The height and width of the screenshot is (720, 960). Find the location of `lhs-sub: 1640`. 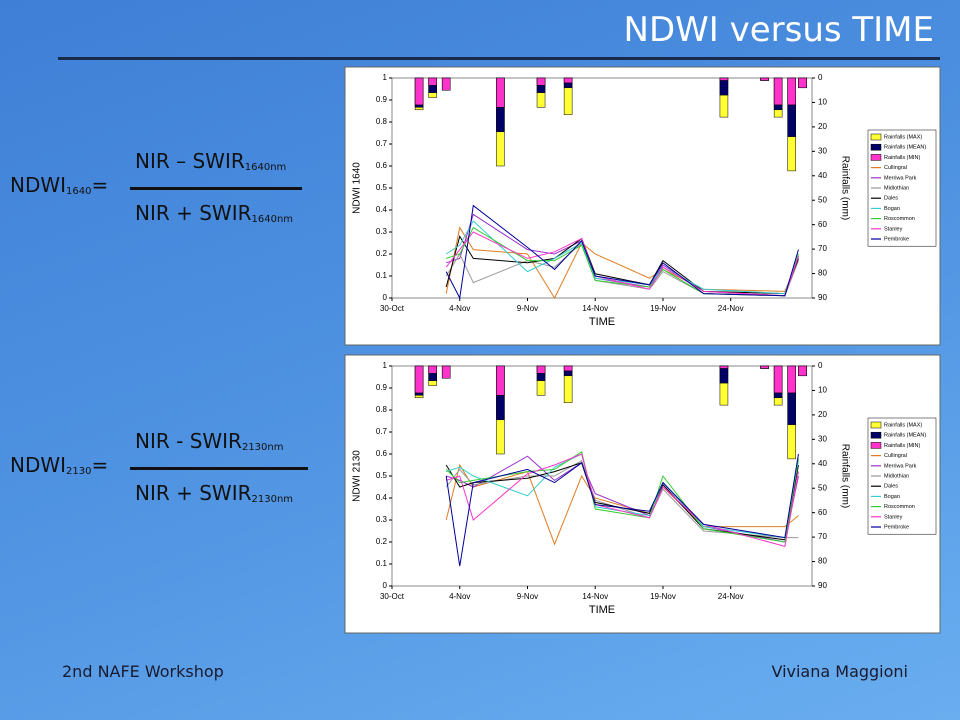

lhs-sub: 1640 is located at coordinates (79, 191).